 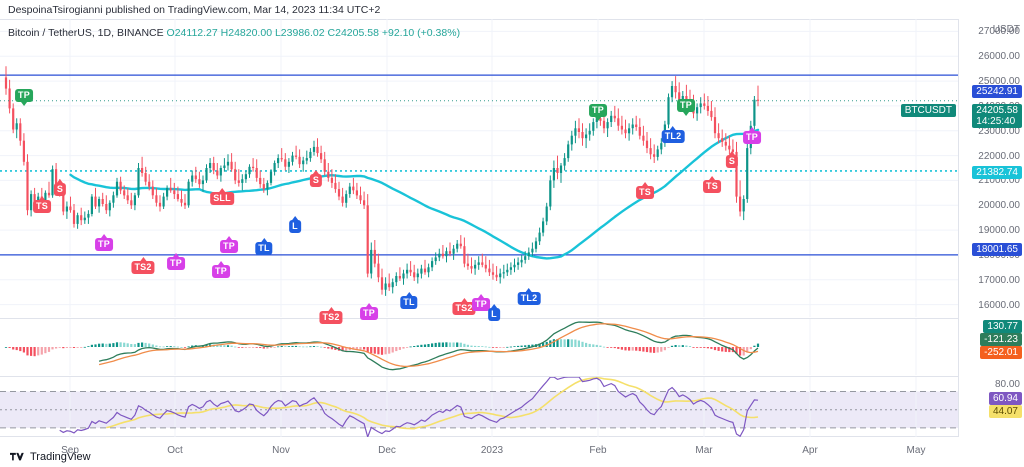 What do you see at coordinates (810, 450) in the screenshot?
I see `time-tick: Apr` at bounding box center [810, 450].